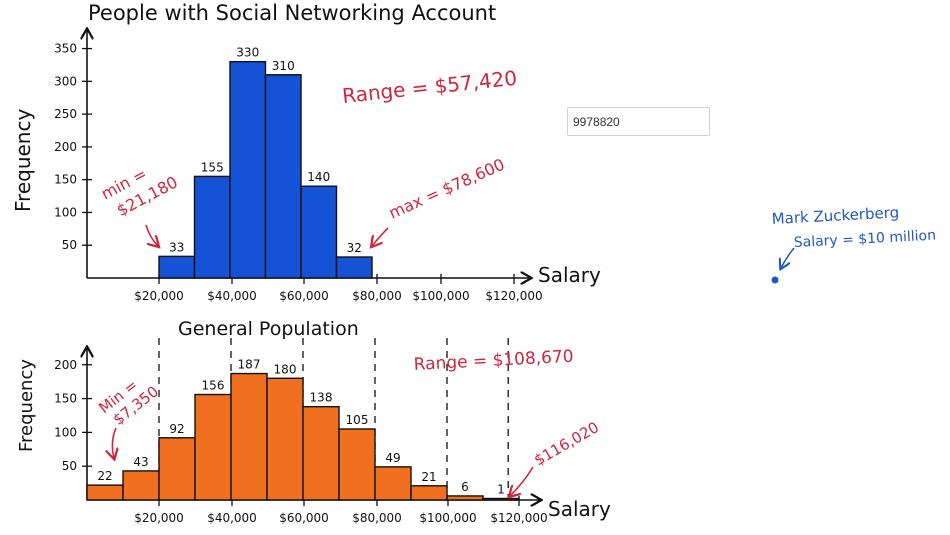 This screenshot has height=535, width=950. What do you see at coordinates (638, 121) in the screenshot?
I see `text-input` at bounding box center [638, 121].